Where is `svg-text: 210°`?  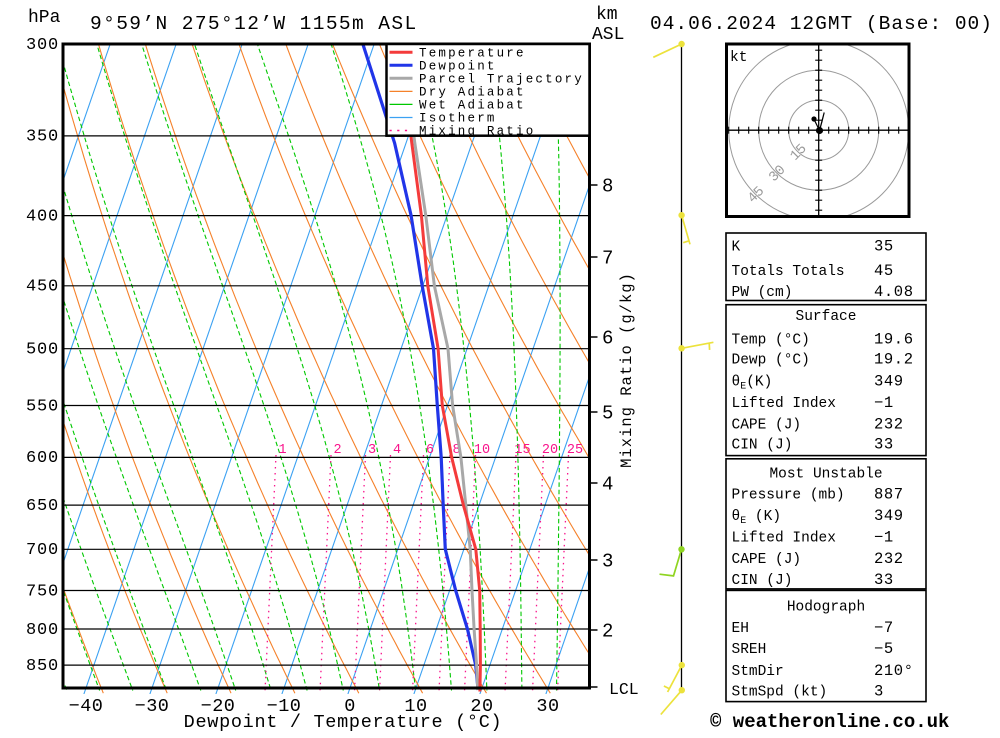
svg-text: 210° is located at coordinates (894, 671).